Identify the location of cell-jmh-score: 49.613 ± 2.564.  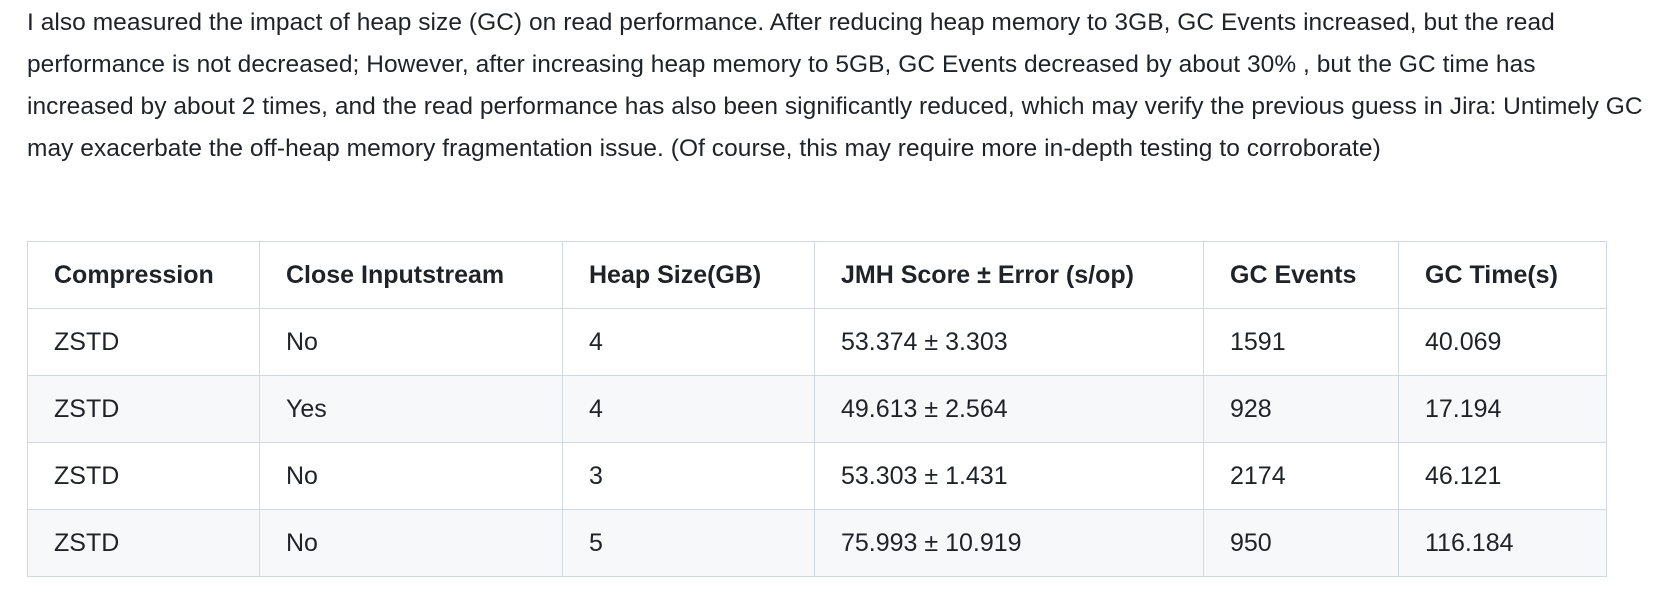
(1009, 409).